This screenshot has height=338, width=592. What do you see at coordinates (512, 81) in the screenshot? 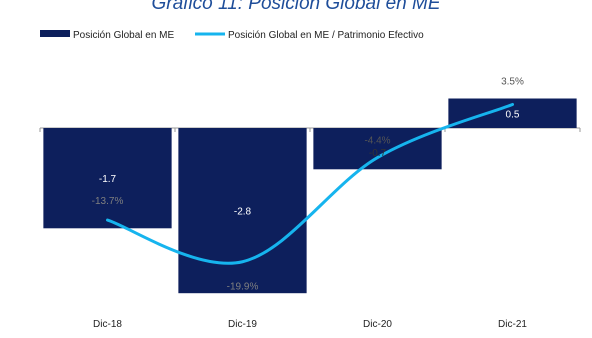
I see `ratio-value-label: 3.5%` at bounding box center [512, 81].